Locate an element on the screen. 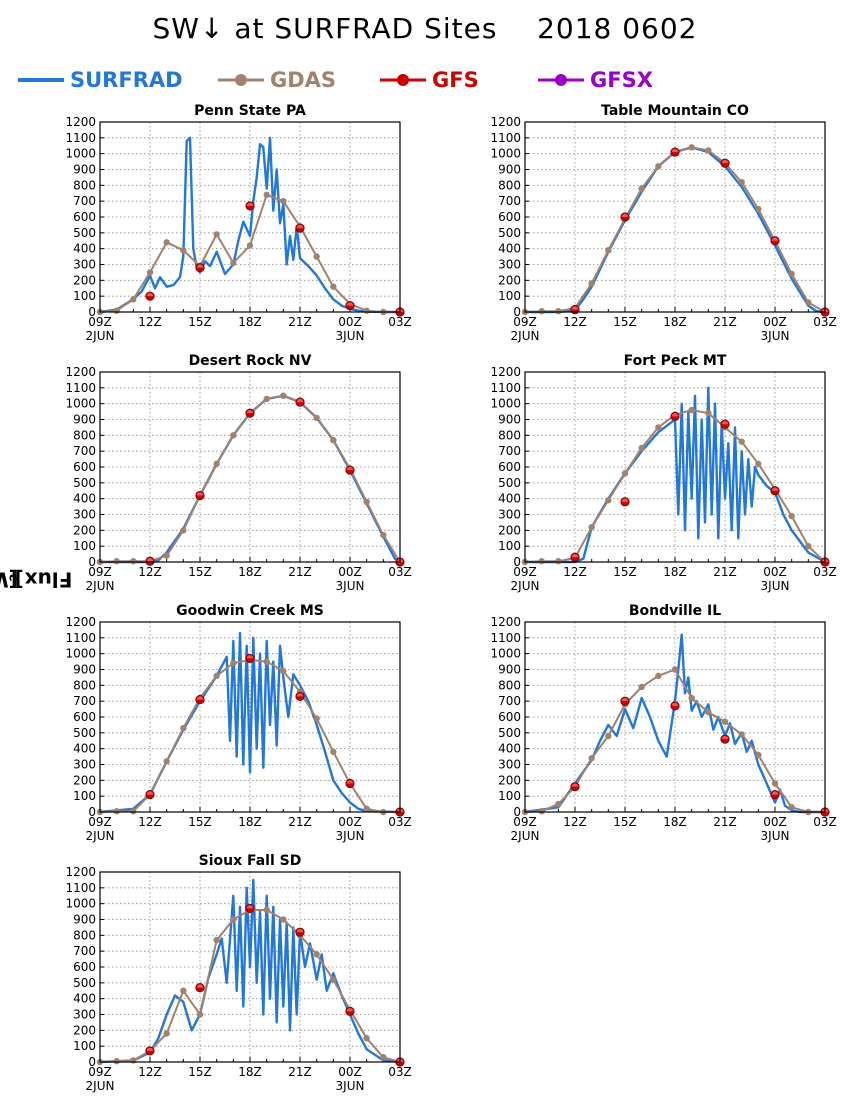 The image size is (850, 1100). x-tick-label: 12Z is located at coordinates (150, 572).